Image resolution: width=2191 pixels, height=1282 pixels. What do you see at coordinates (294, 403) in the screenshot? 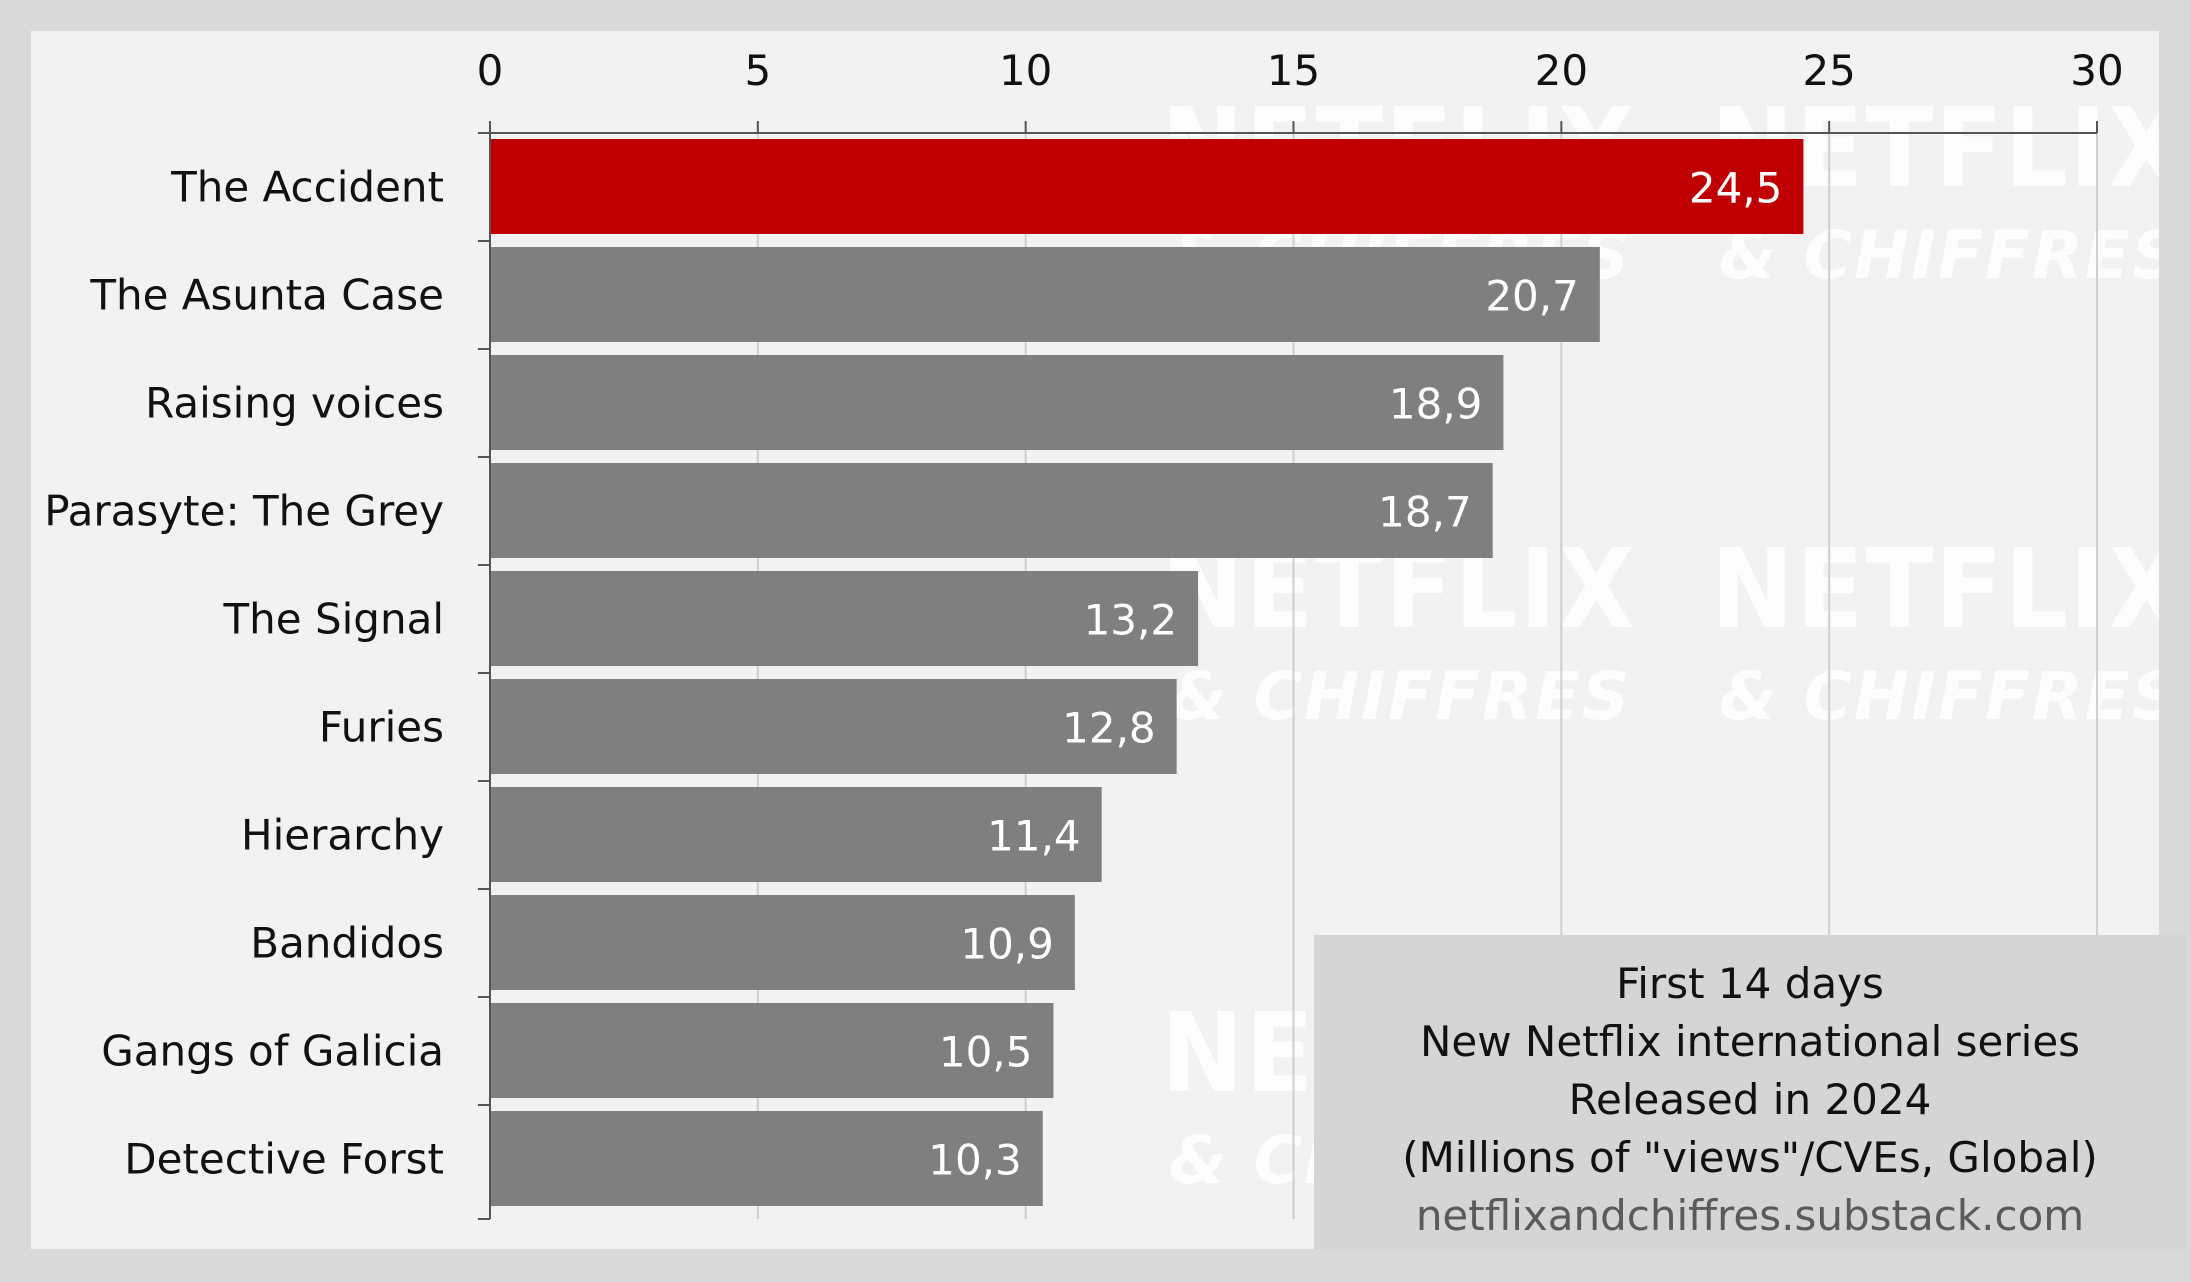
I see `category-label: Raising voices` at bounding box center [294, 403].